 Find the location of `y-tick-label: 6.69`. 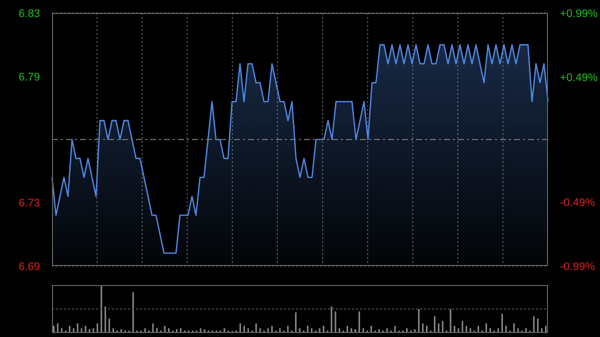

y-tick-label: 6.69 is located at coordinates (29, 267).